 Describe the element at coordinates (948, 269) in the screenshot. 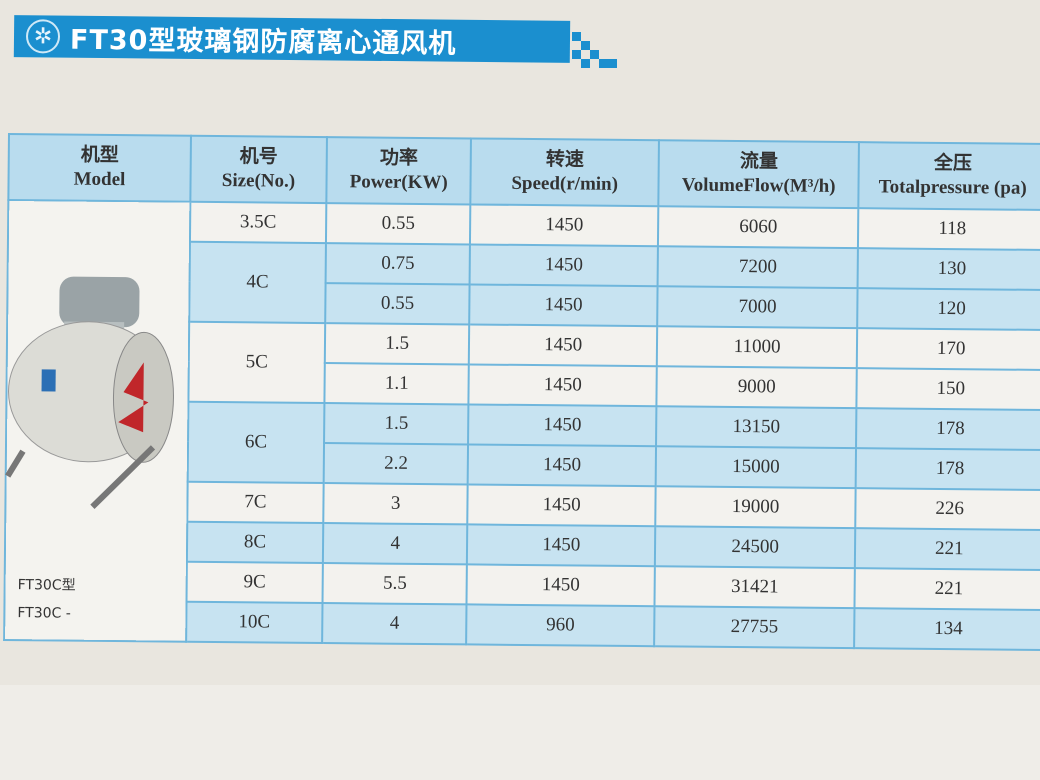

I see `pressure-cell: 130` at that location.